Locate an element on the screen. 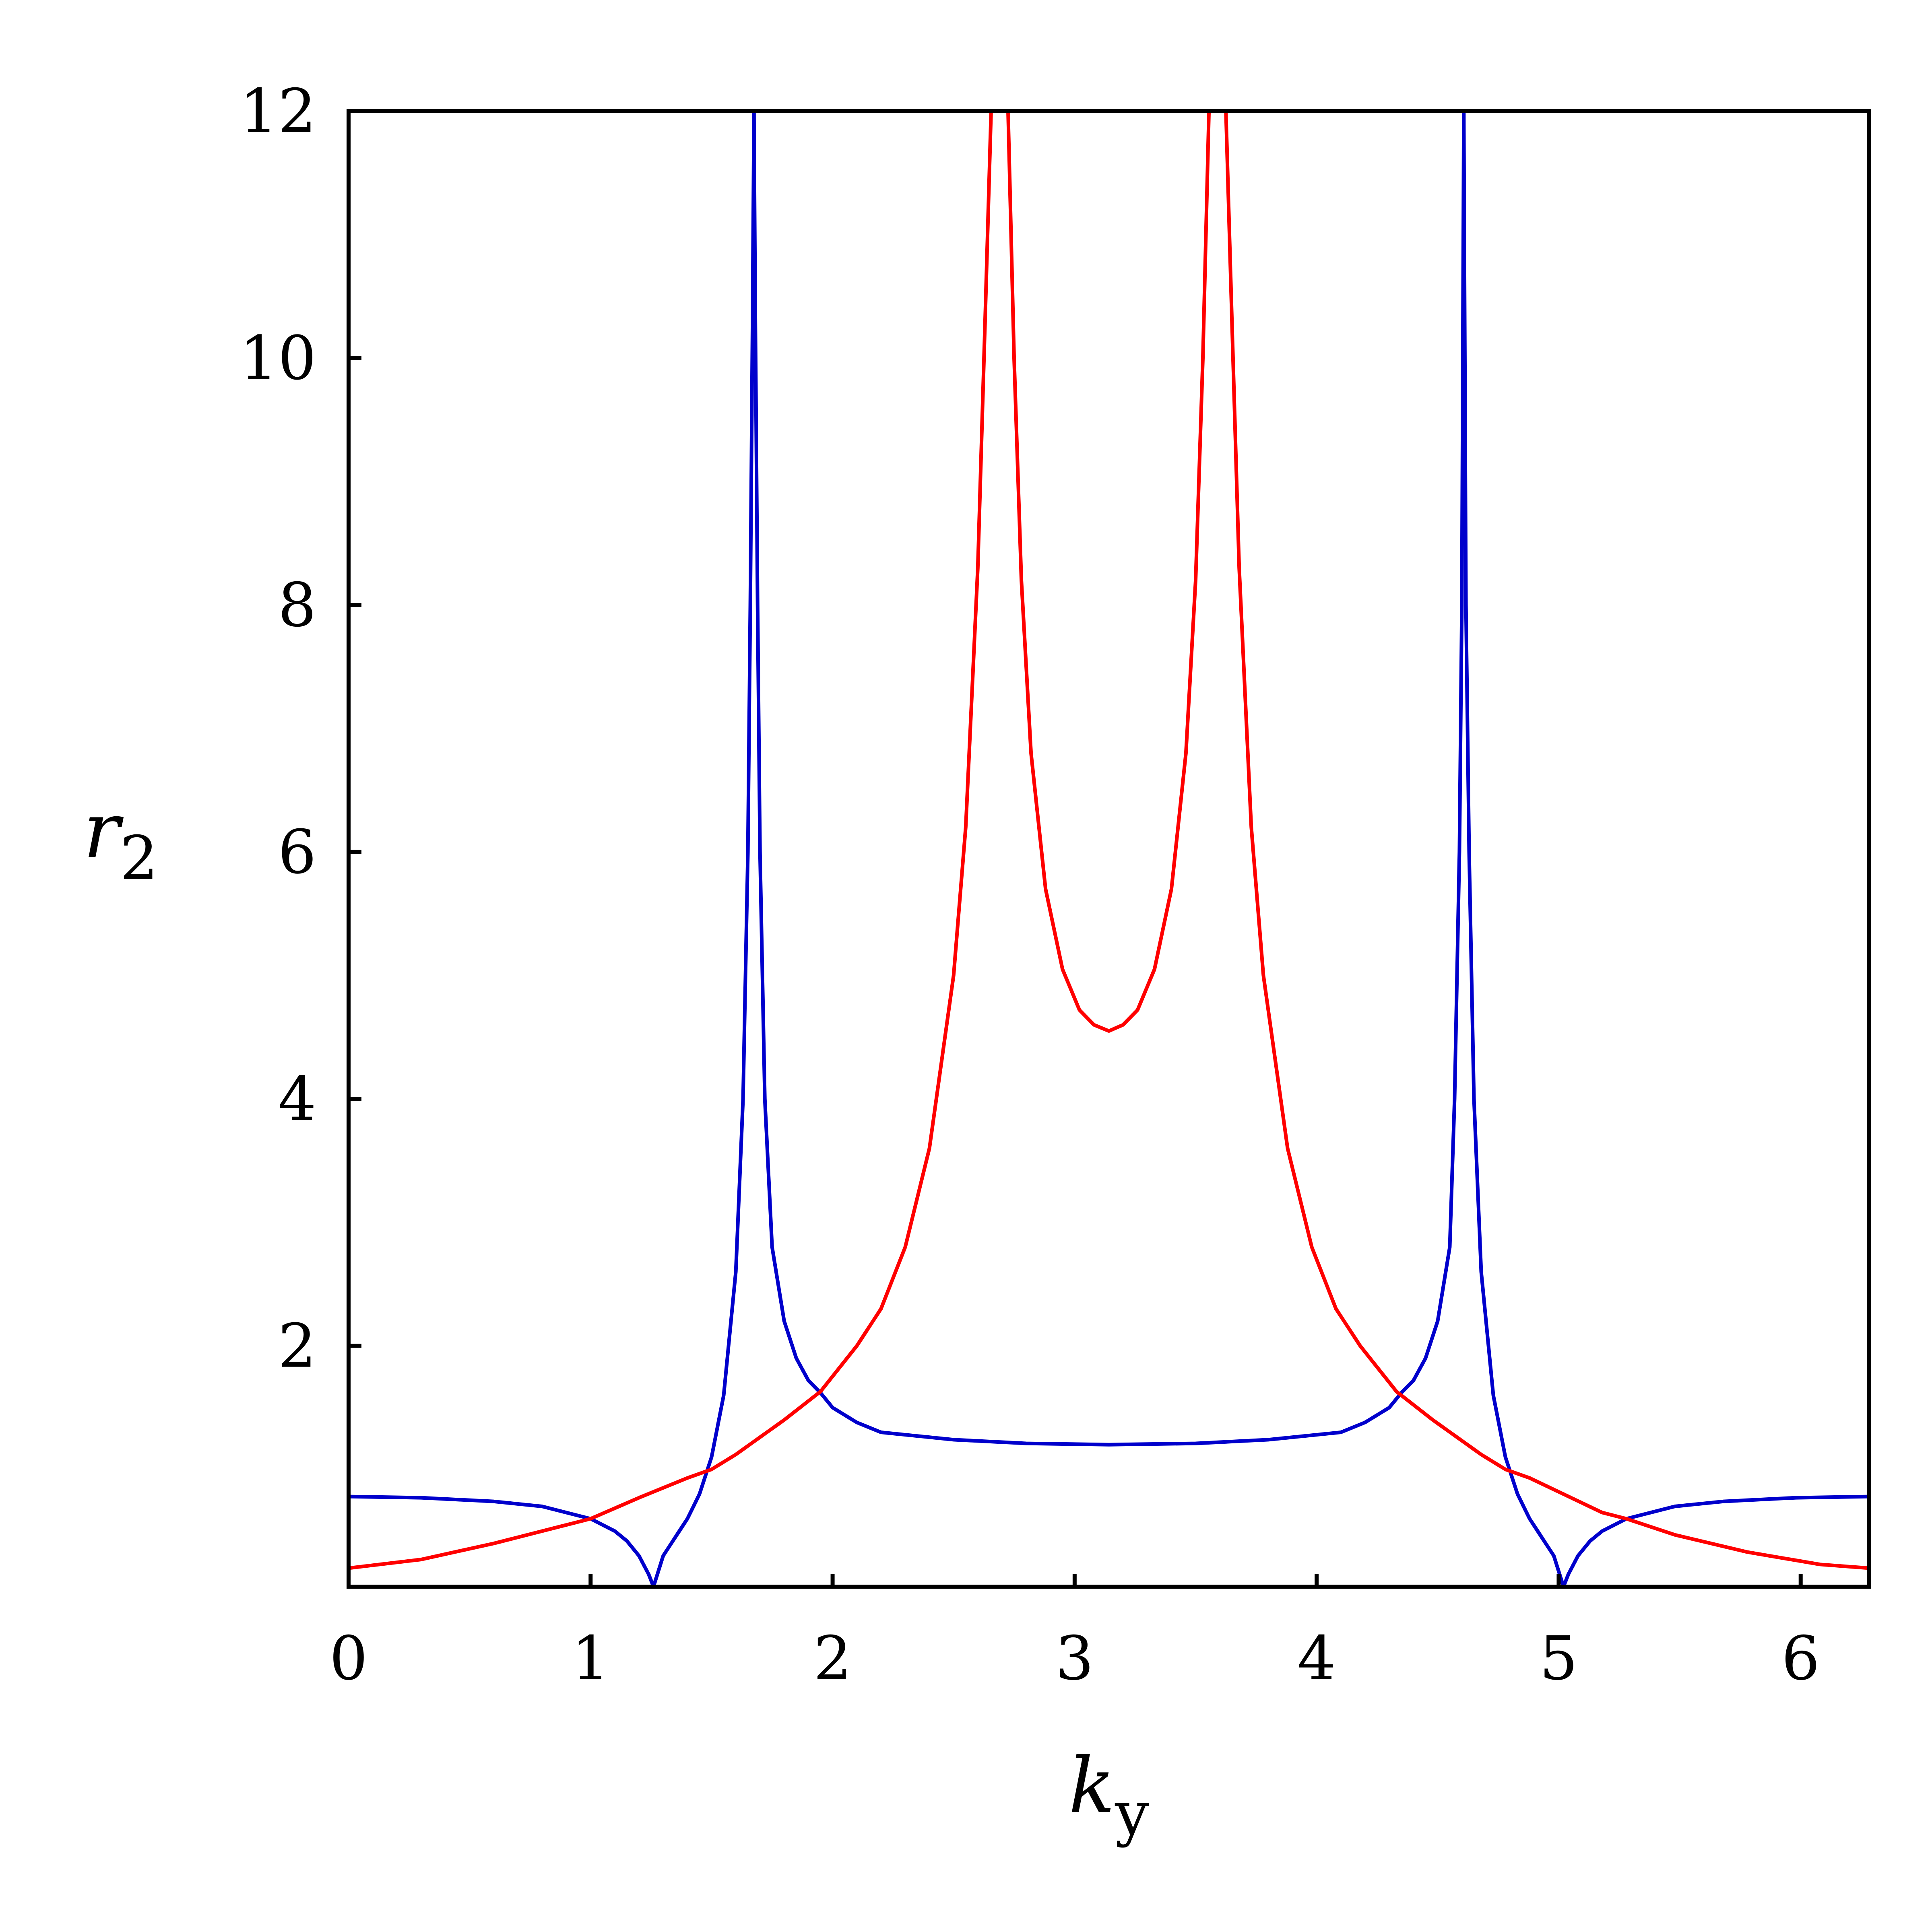 The image size is (1932, 1932). y-tick-label: 2 is located at coordinates (297, 1346).